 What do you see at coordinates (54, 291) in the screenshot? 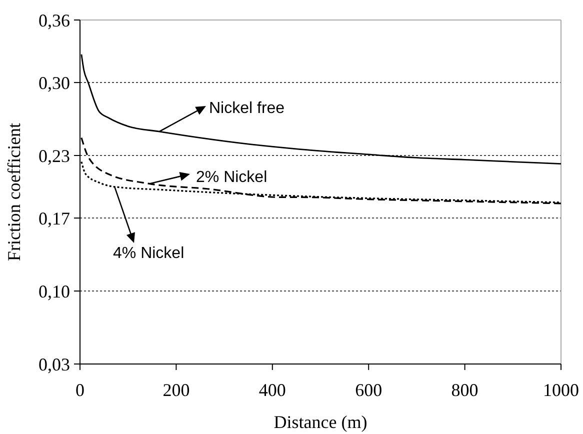
I see `y-tick-label: 0,10` at bounding box center [54, 291].